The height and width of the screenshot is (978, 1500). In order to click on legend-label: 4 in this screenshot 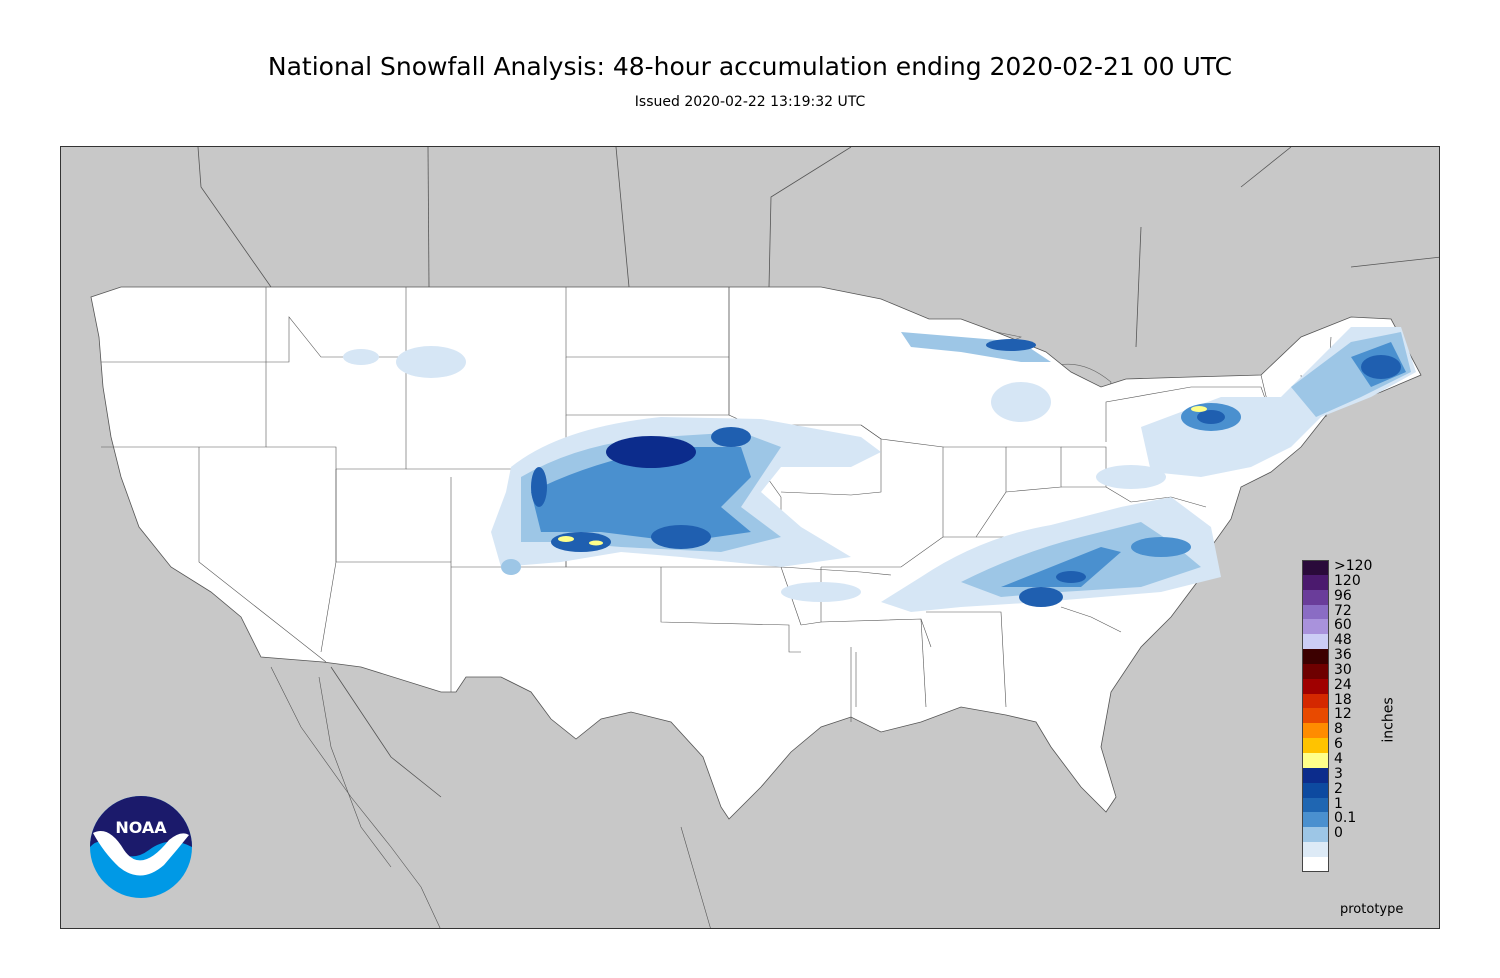, I will do `click(1338, 758)`.